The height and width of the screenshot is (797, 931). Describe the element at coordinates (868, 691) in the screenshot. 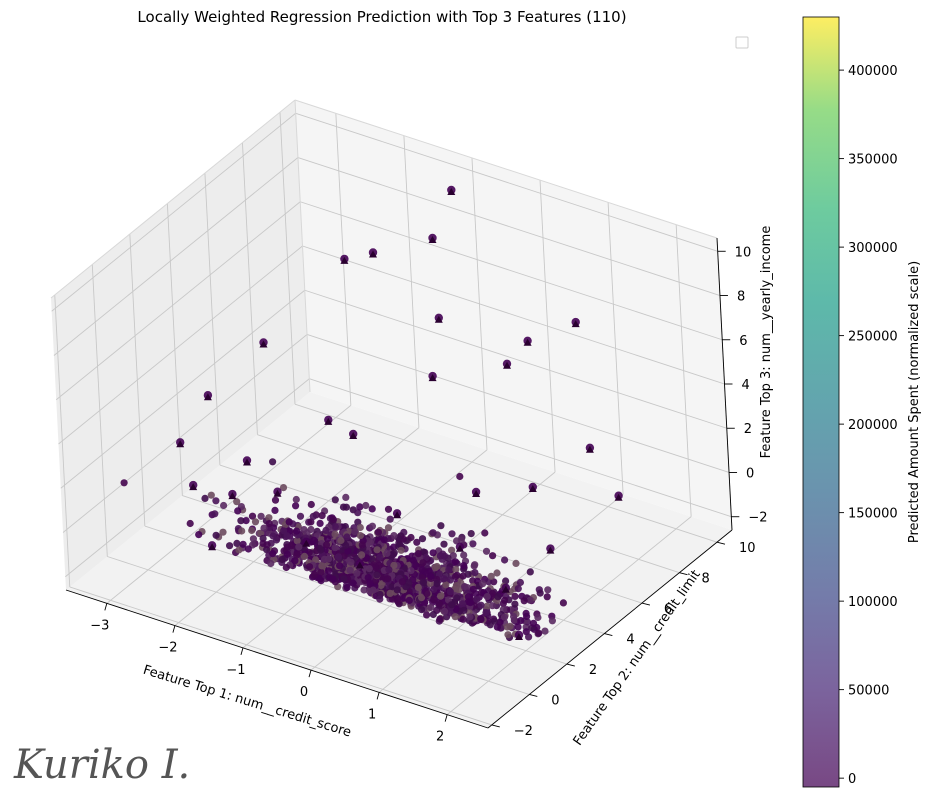

I see `colorbar-tick-label: 50000` at that location.